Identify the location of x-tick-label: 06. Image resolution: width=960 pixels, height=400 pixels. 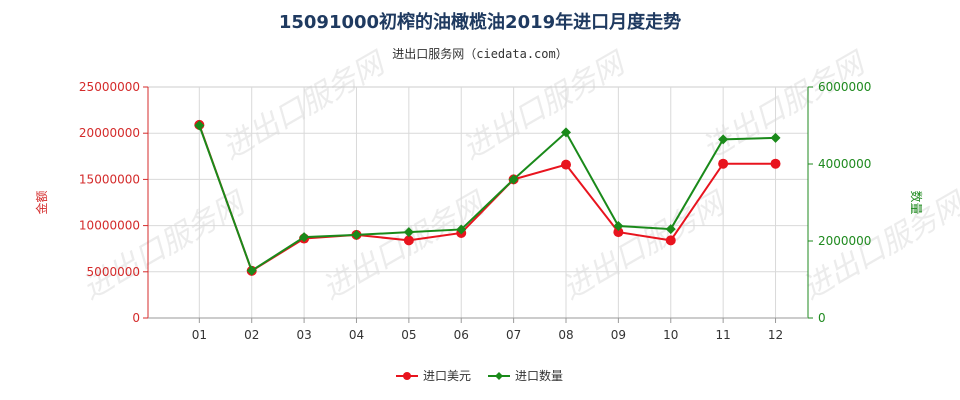
(461, 335).